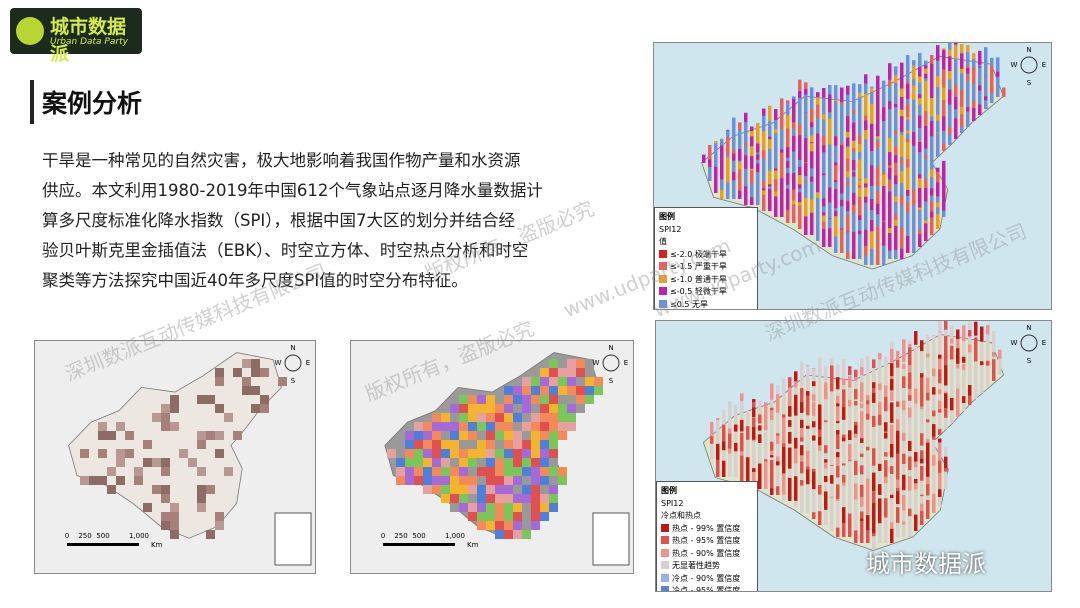 The image size is (1080, 608). Describe the element at coordinates (611, 539) in the screenshot. I see `inset-map` at that location.